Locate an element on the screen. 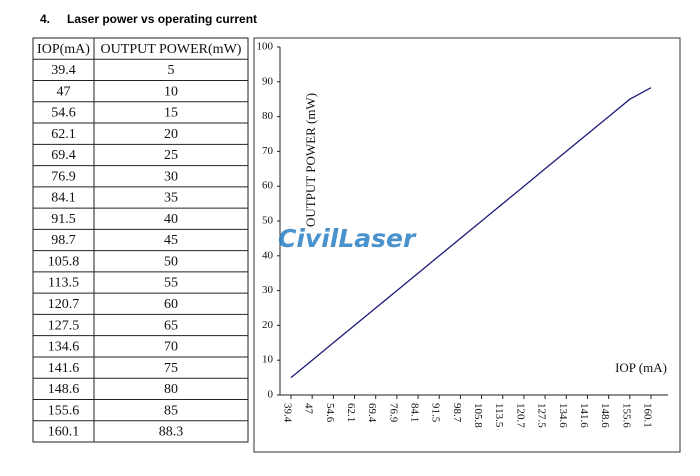 This screenshot has height=476, width=700. x-tick-label: 54.6 is located at coordinates (330, 413).